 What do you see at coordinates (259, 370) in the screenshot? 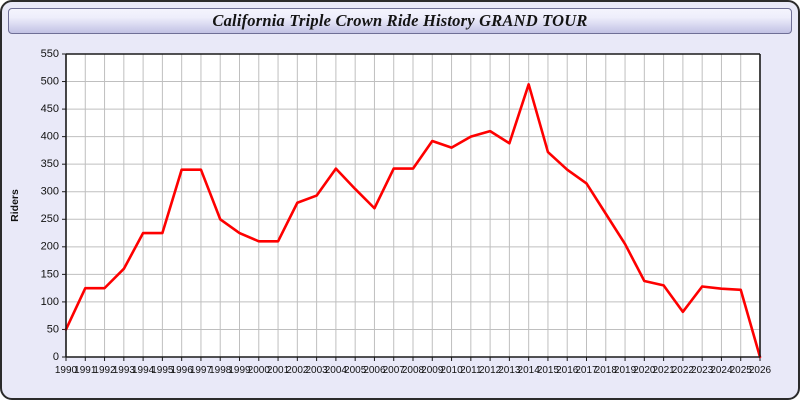
I see `x-axis-tick-label: 2000` at bounding box center [259, 370].